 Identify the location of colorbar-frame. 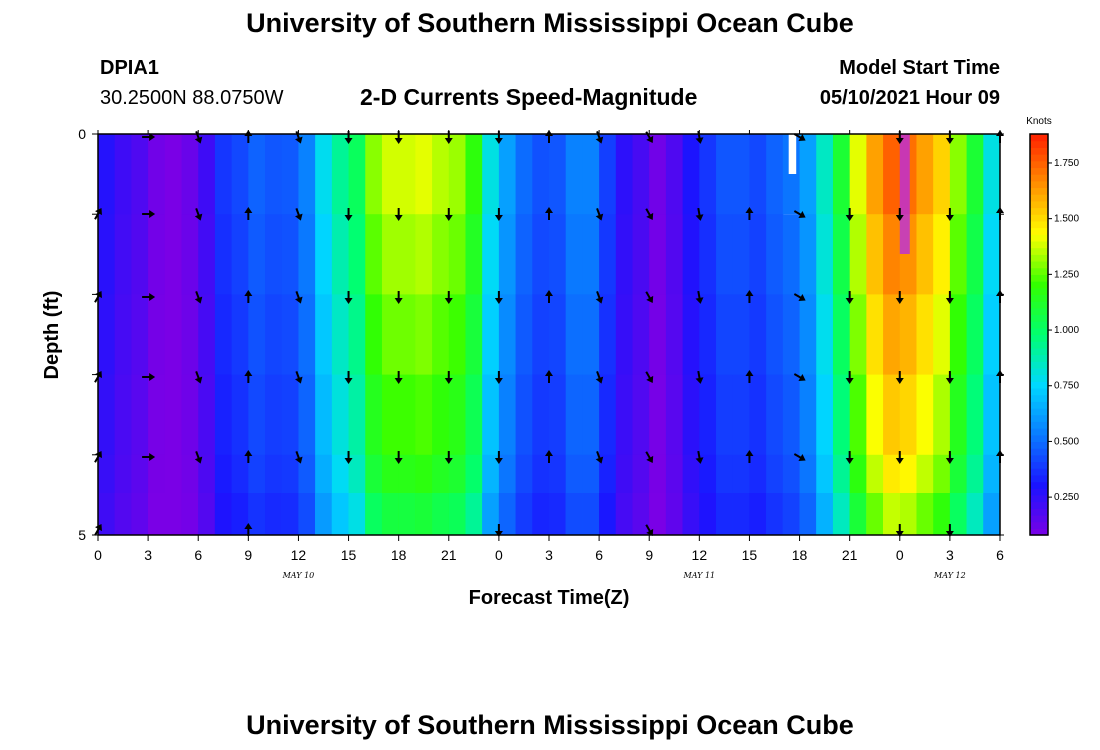
(1039, 334).